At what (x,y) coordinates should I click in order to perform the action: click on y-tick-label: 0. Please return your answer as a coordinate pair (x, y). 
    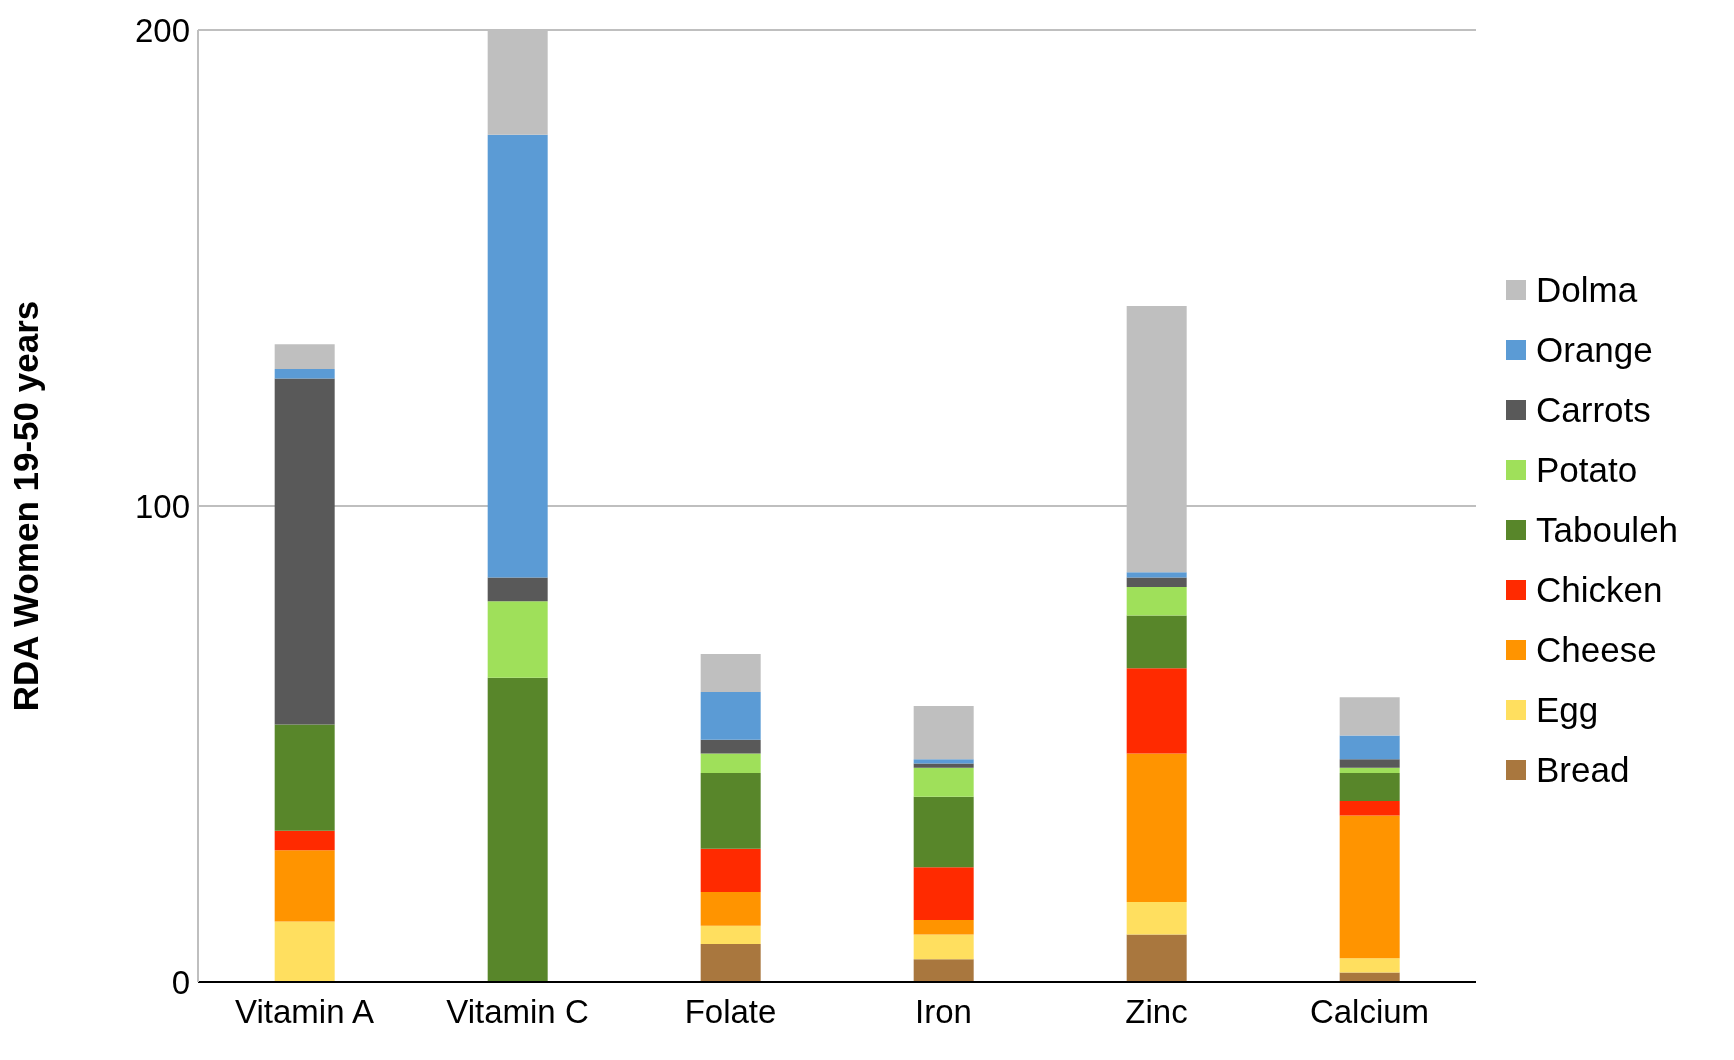
    Looking at the image, I should click on (180, 982).